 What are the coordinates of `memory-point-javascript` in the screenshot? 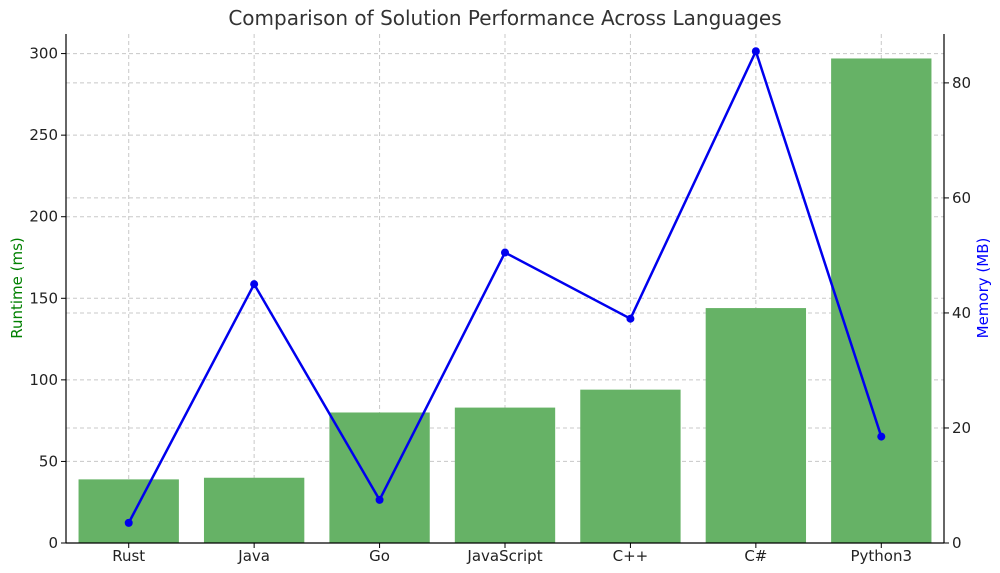 It's located at (505, 252).